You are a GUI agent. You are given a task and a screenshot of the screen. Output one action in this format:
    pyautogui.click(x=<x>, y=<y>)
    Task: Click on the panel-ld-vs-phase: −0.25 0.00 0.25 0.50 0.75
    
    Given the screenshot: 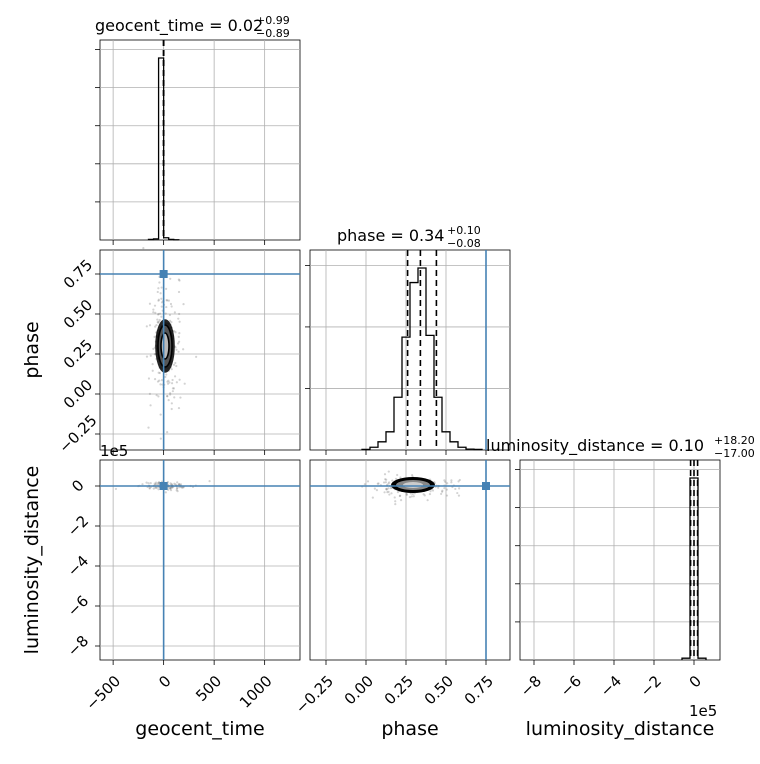 What is the action you would take?
    pyautogui.click(x=401, y=588)
    